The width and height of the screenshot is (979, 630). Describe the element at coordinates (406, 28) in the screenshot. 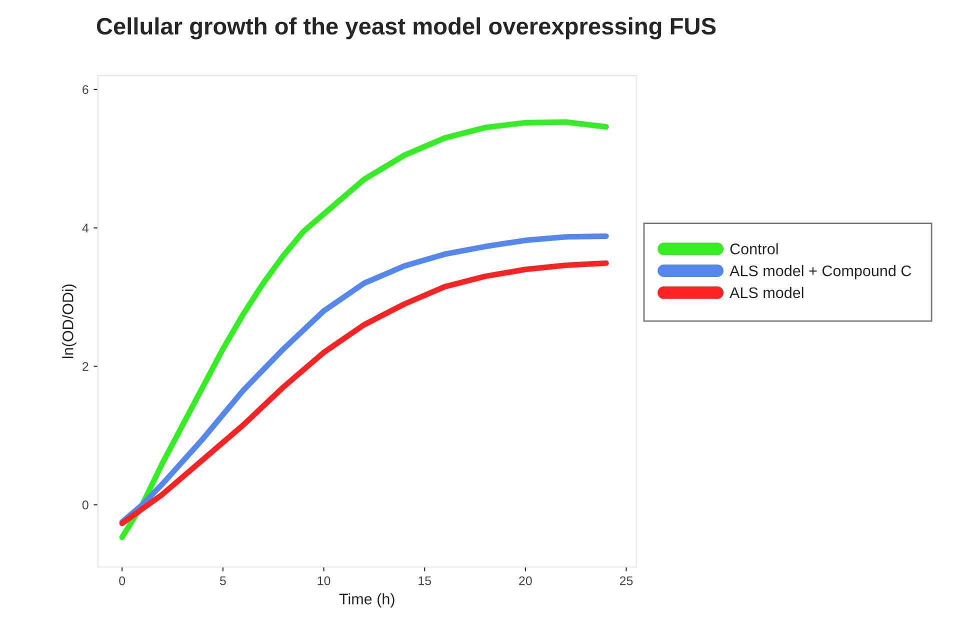

I see `chart-title: Cellular growth of the yeast model overexpressing FUS` at that location.